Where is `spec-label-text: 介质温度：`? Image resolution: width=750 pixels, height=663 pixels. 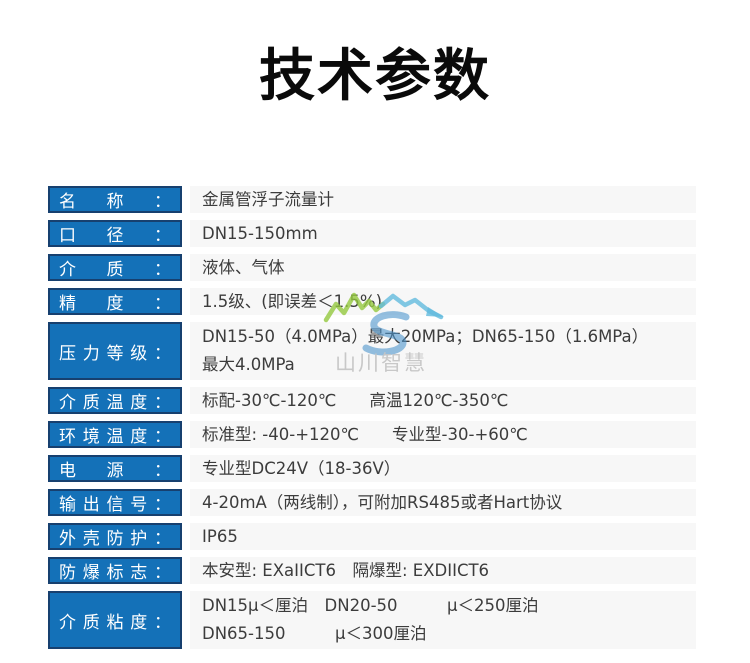 spec-label-text: 介质温度： is located at coordinates (115, 403).